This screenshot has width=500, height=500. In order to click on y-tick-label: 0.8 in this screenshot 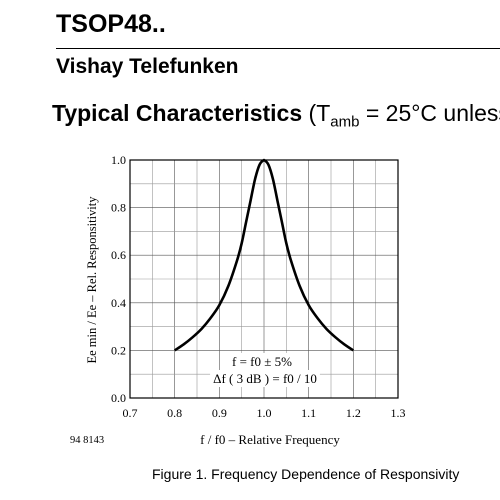, I will do `click(118, 208)`.